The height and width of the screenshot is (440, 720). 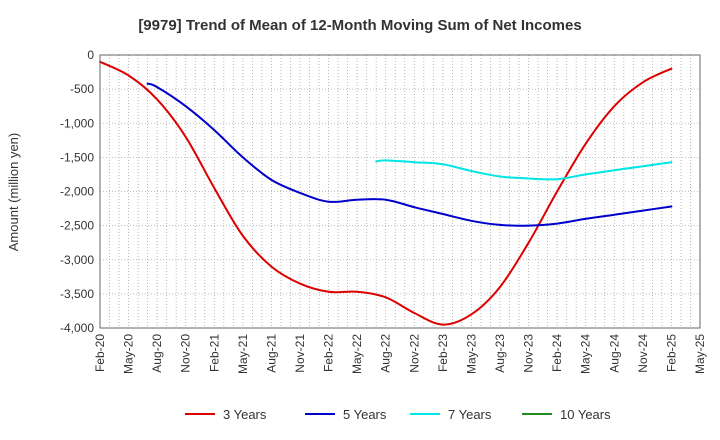 What do you see at coordinates (13, 192) in the screenshot?
I see `y-axis-label: Amount (million yen)` at bounding box center [13, 192].